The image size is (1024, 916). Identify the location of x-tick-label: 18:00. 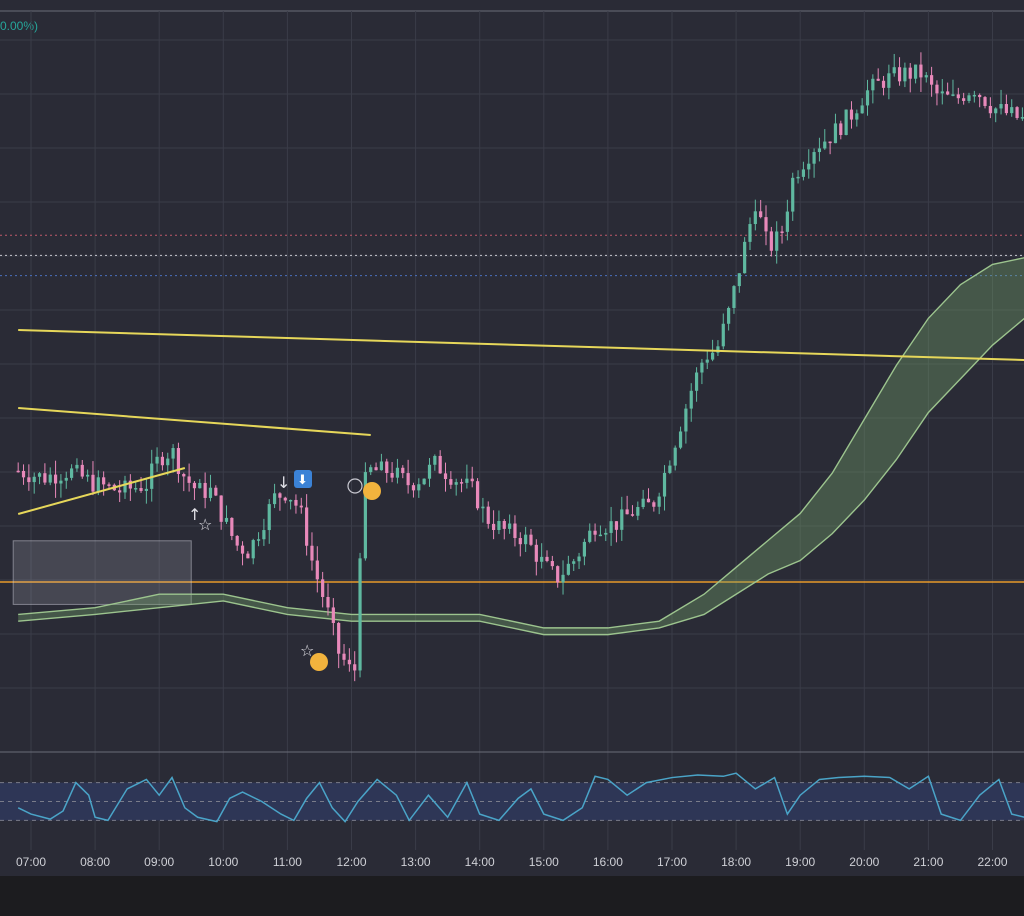
(736, 862).